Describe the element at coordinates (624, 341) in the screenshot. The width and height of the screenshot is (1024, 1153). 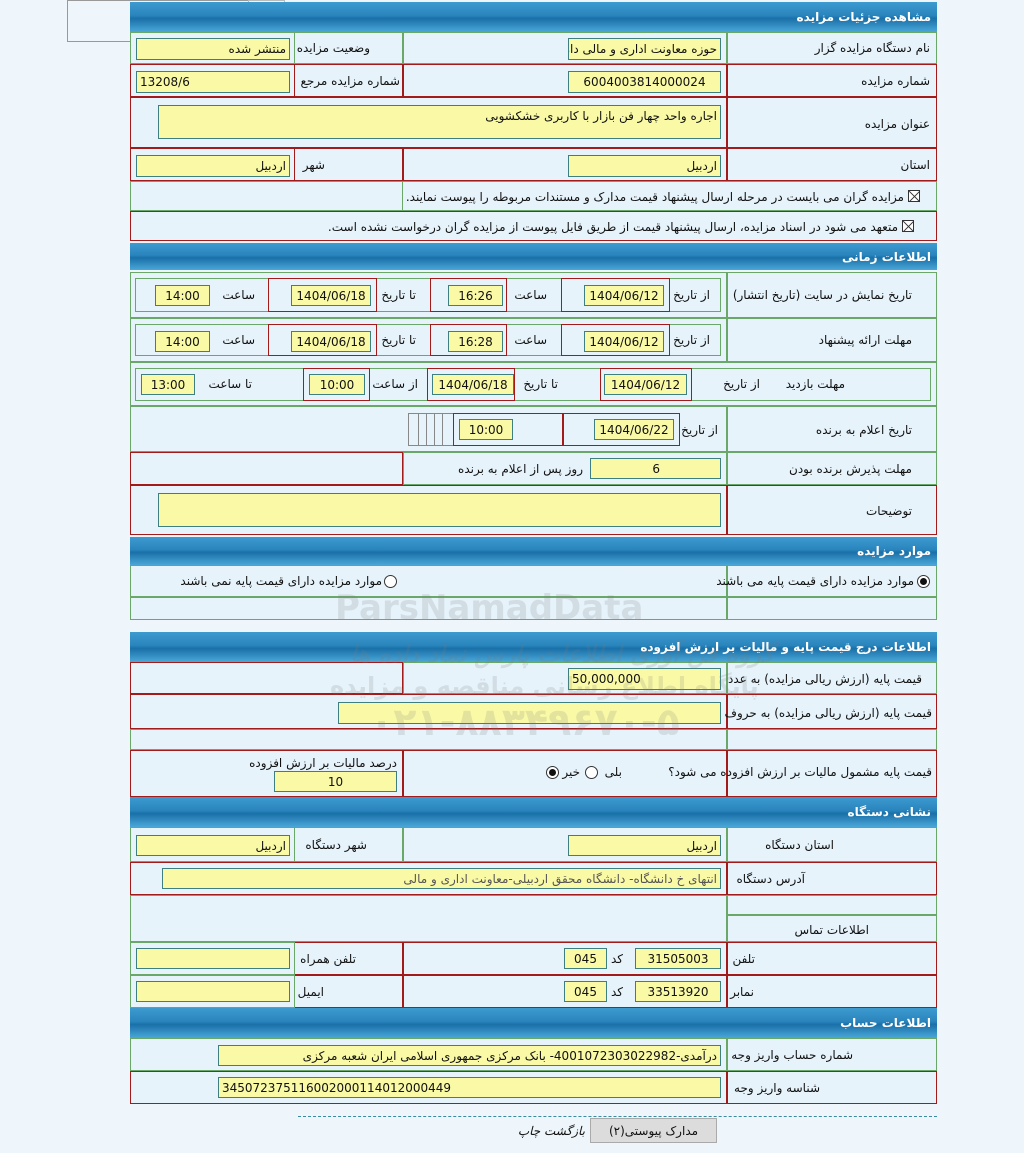
I see `offer-from-date: 1404/06/12` at that location.